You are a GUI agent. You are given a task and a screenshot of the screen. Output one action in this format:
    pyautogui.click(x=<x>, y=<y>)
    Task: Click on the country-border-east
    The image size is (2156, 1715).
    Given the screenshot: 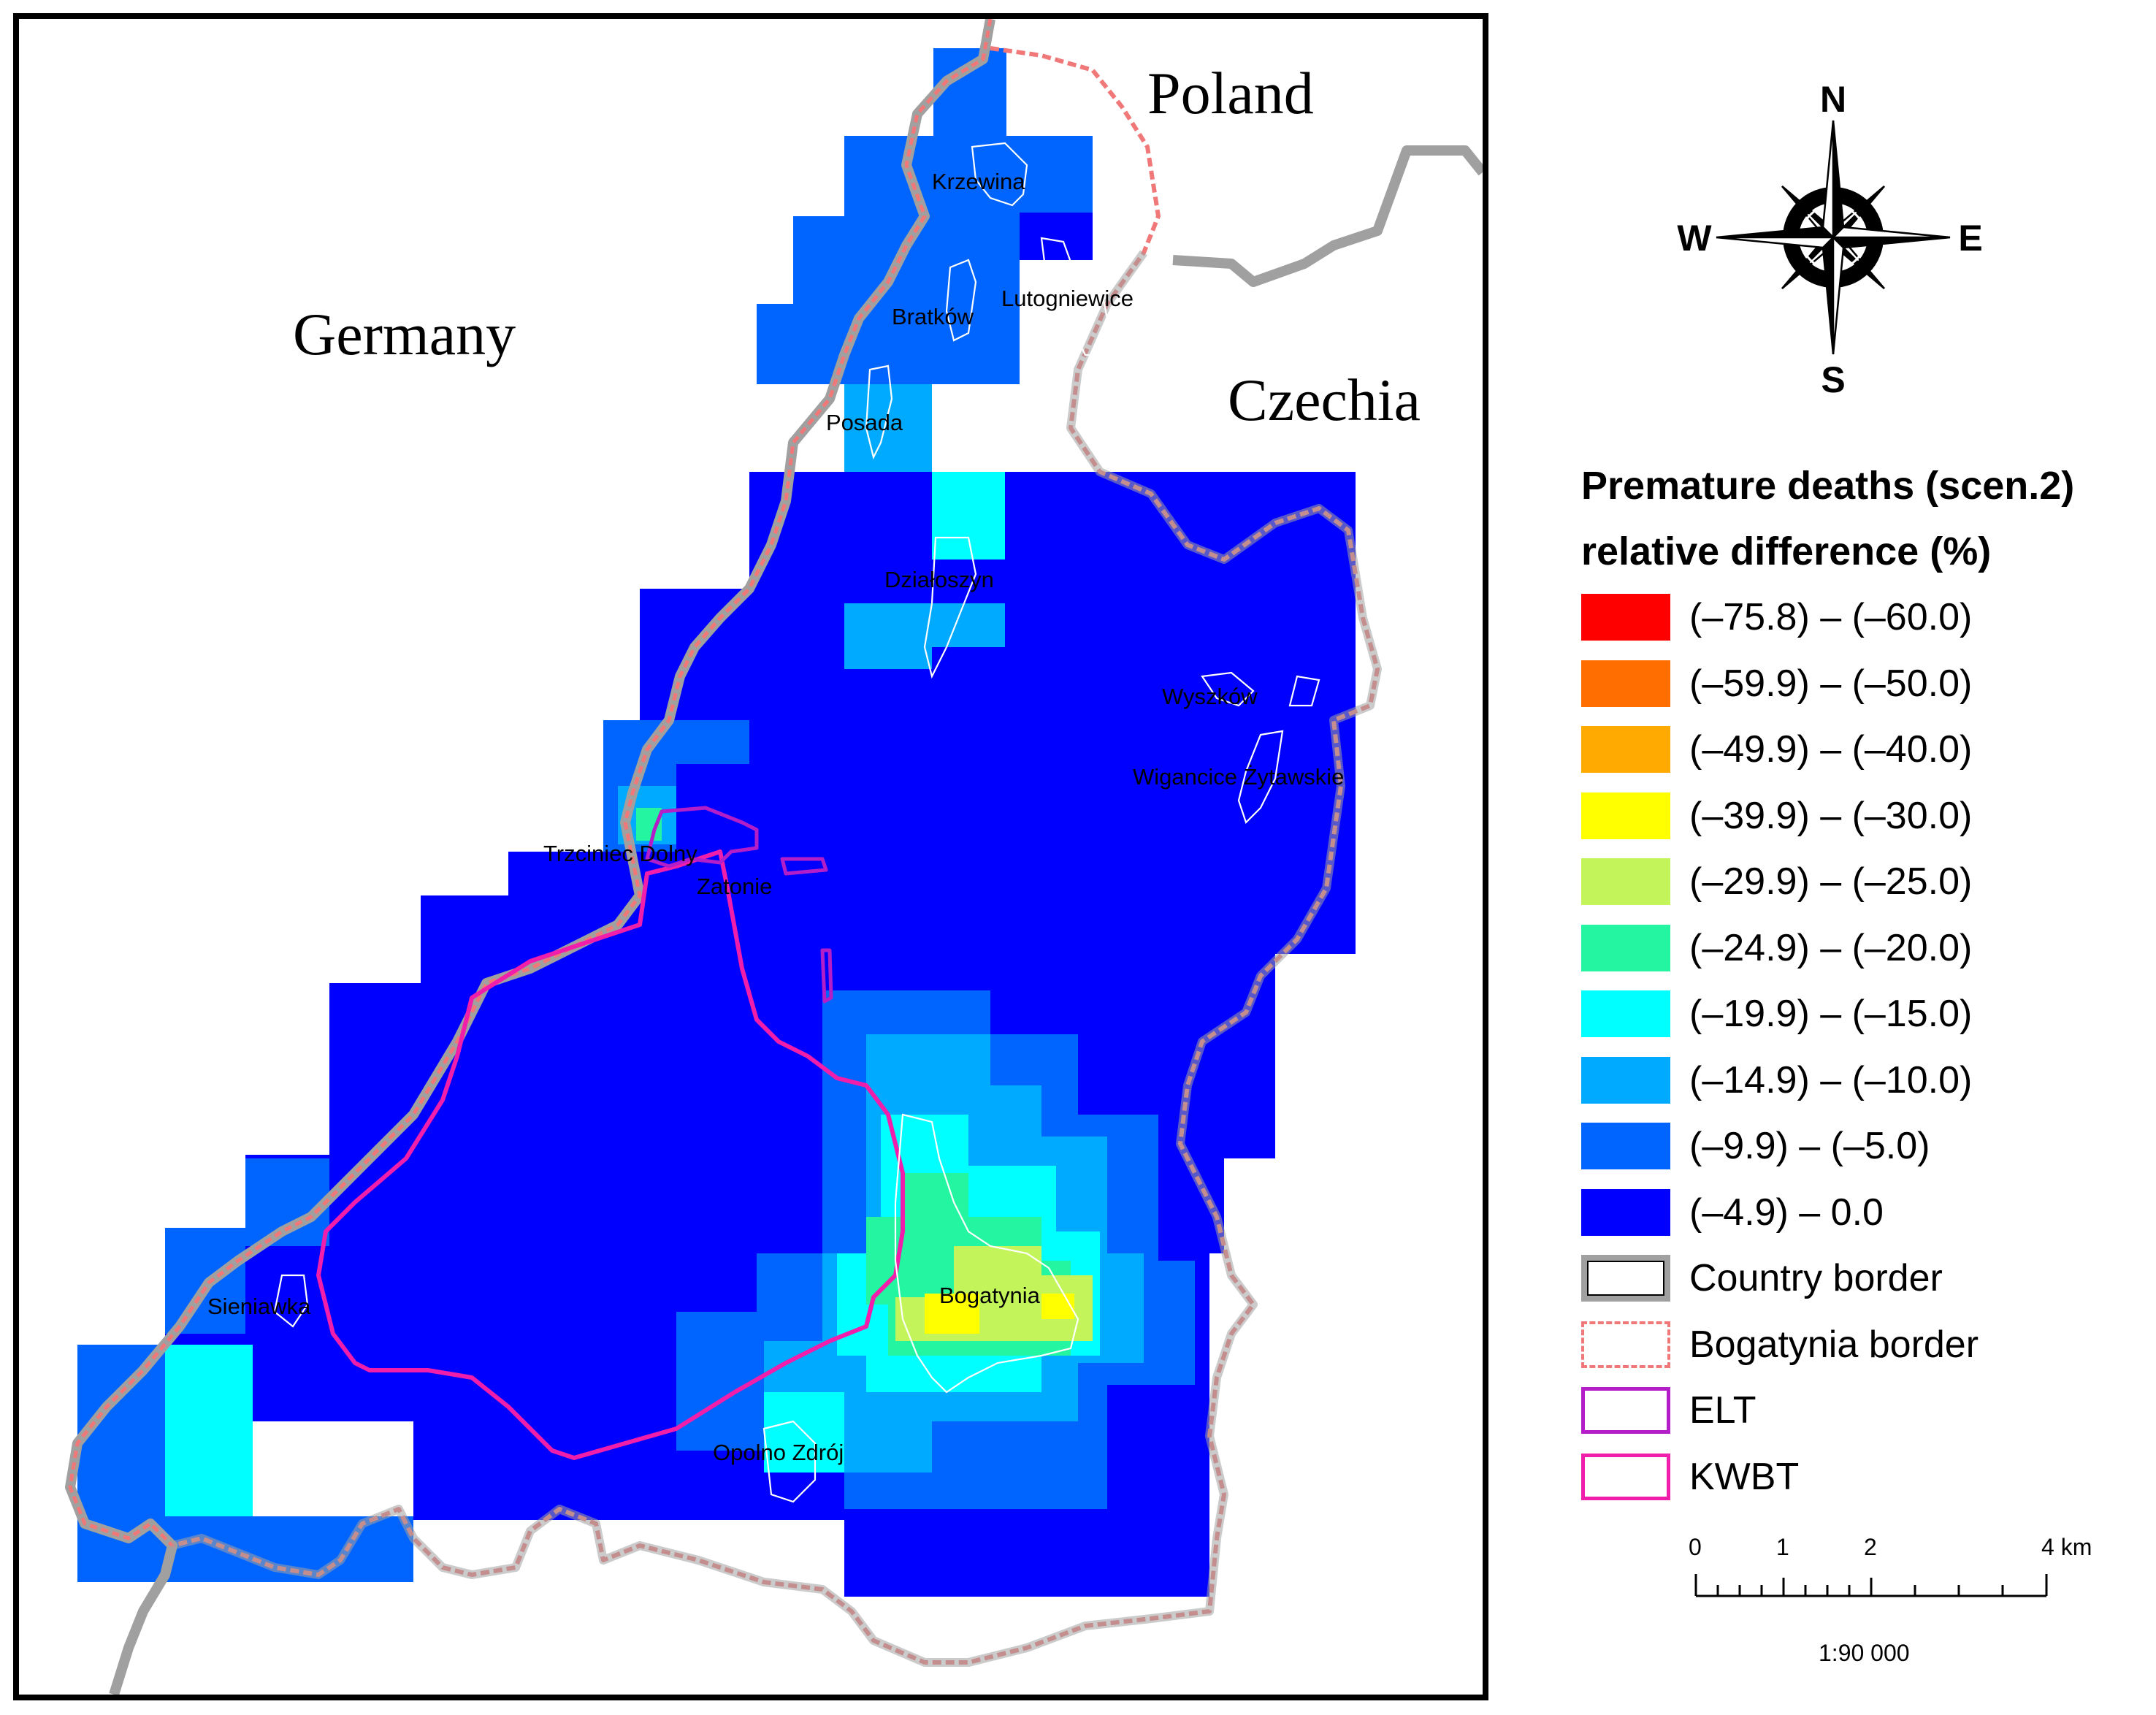 What is the action you would take?
    pyautogui.click(x=1328, y=216)
    